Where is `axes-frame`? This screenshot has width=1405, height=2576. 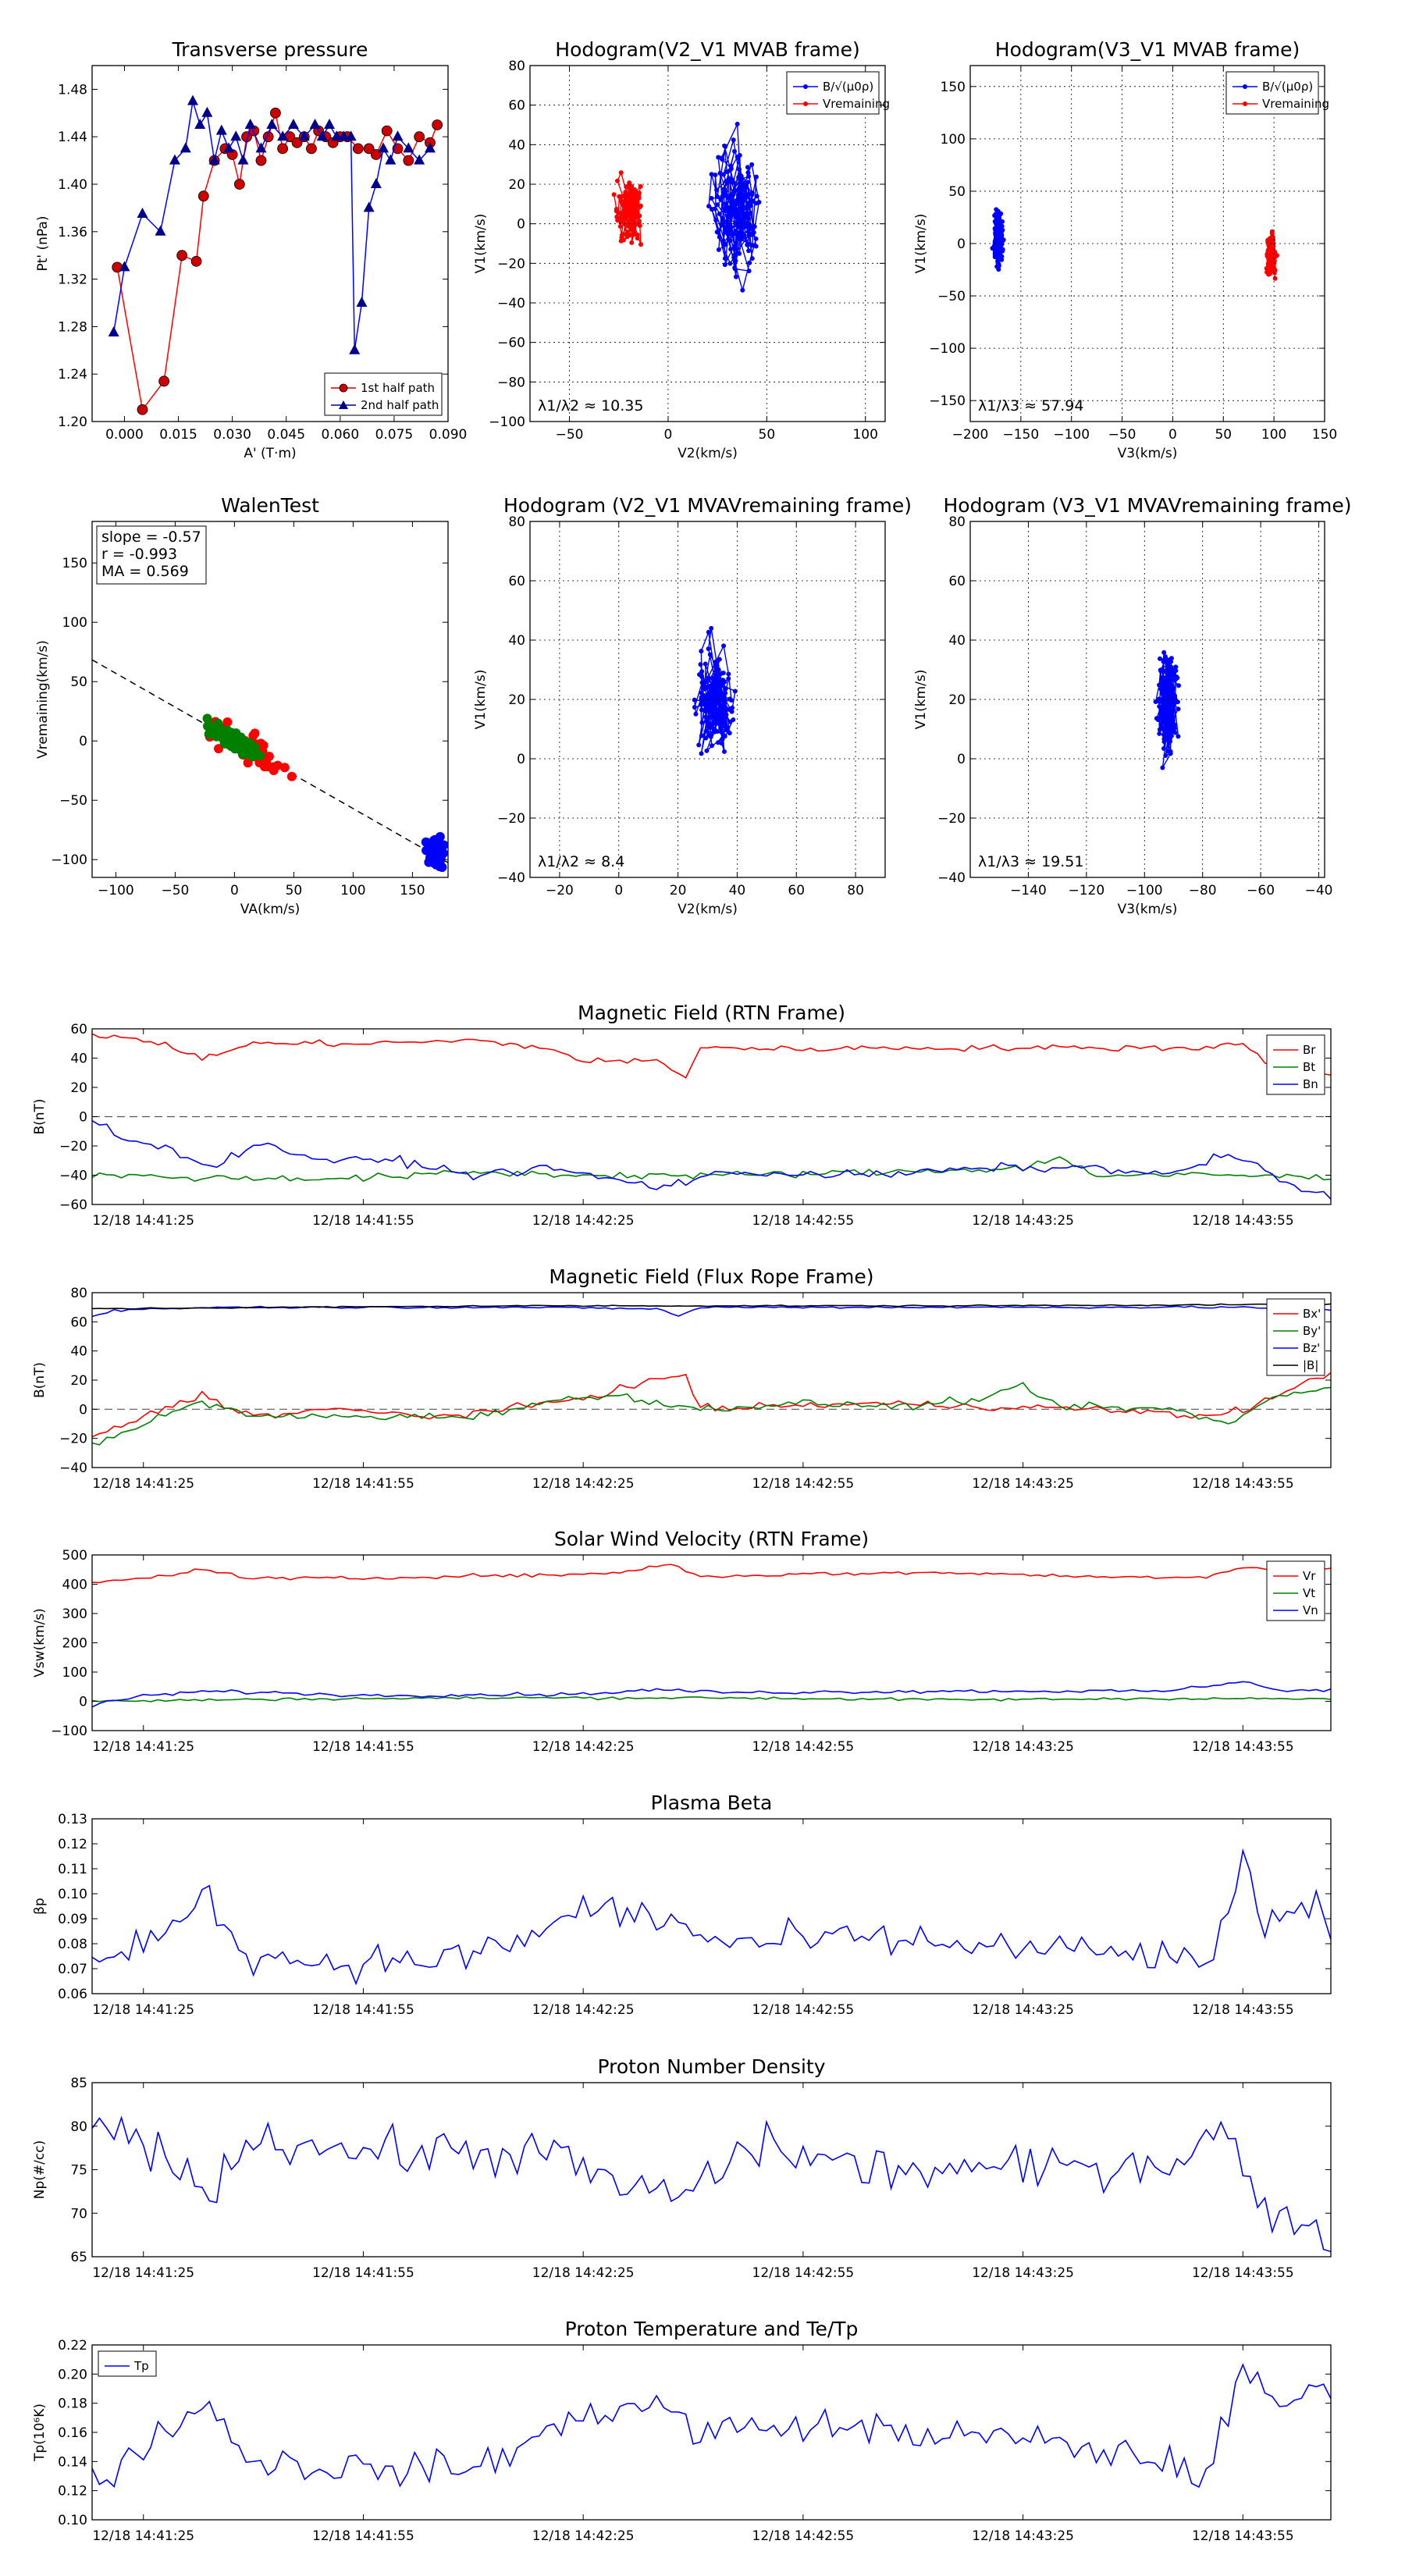 axes-frame is located at coordinates (708, 243).